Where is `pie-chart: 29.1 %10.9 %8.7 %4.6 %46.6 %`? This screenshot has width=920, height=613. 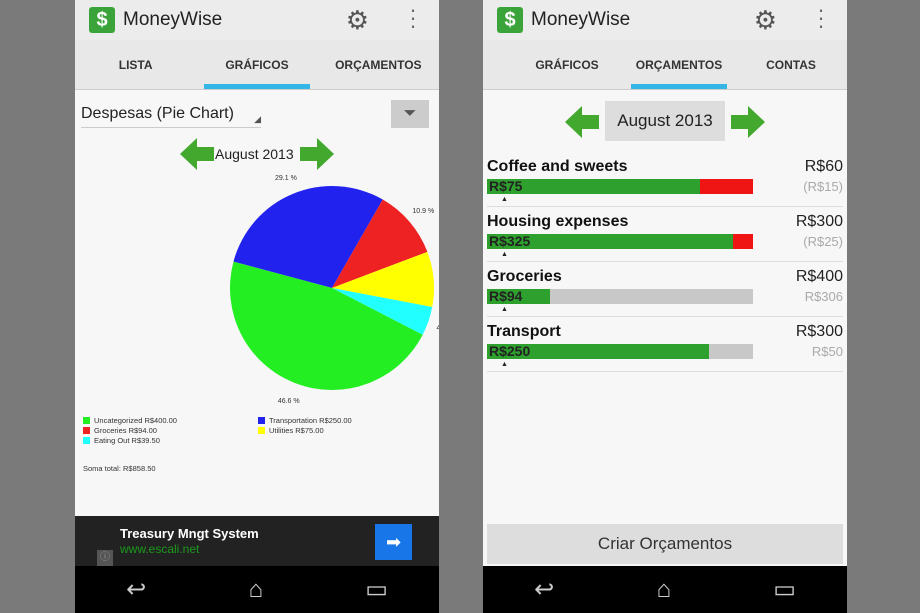
pie-chart: 29.1 %10.9 %8.7 %4.6 %46.6 % is located at coordinates (334, 290).